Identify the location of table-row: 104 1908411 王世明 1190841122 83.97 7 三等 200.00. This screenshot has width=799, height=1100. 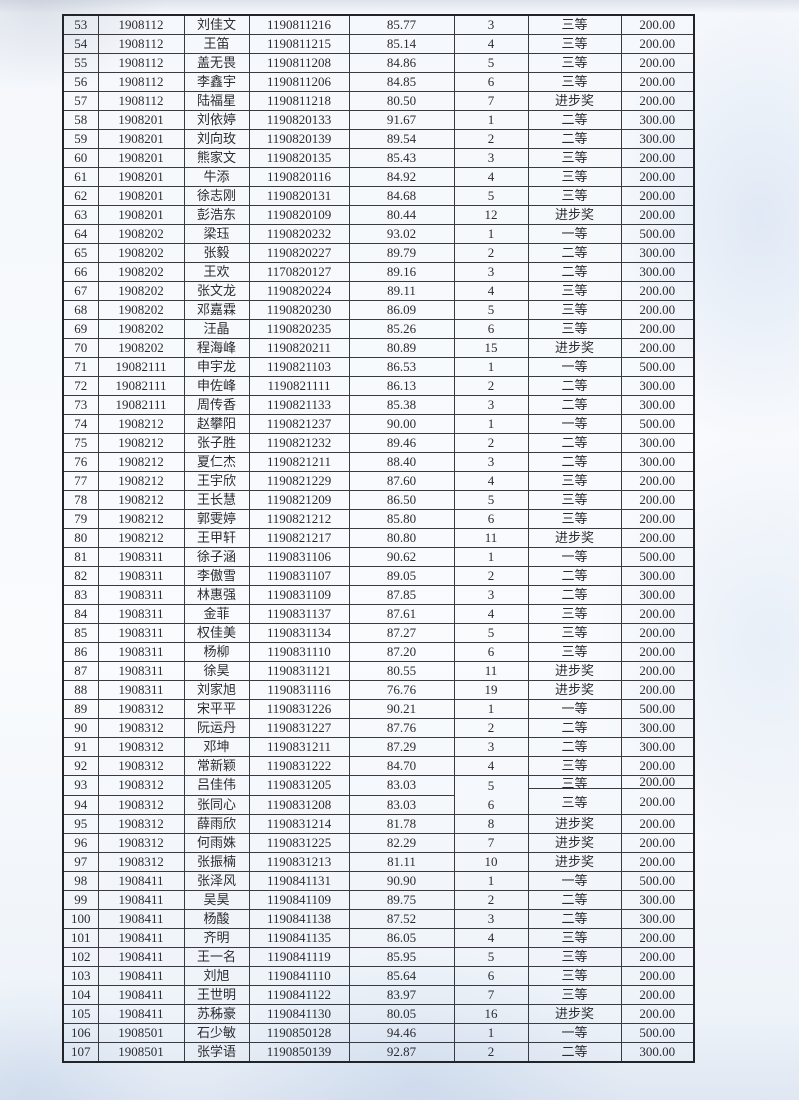
(378, 995).